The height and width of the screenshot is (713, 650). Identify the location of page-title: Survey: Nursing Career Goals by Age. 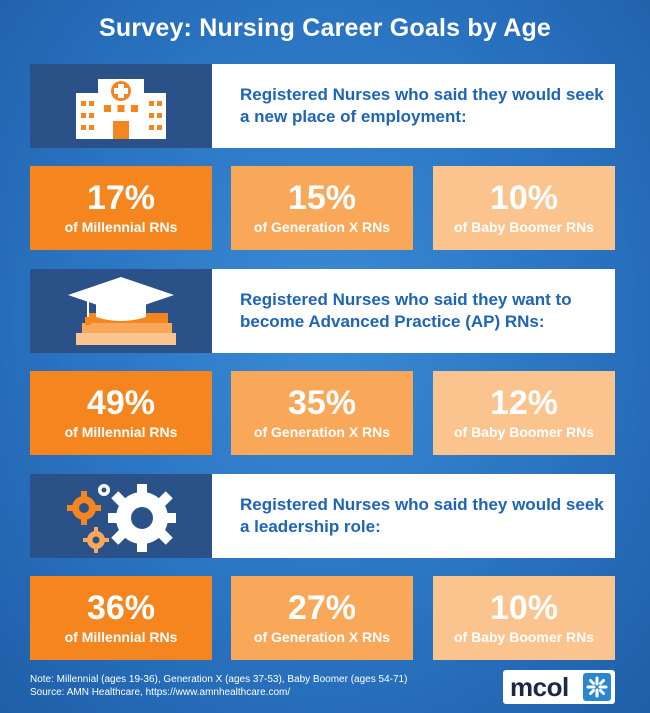
(325, 28).